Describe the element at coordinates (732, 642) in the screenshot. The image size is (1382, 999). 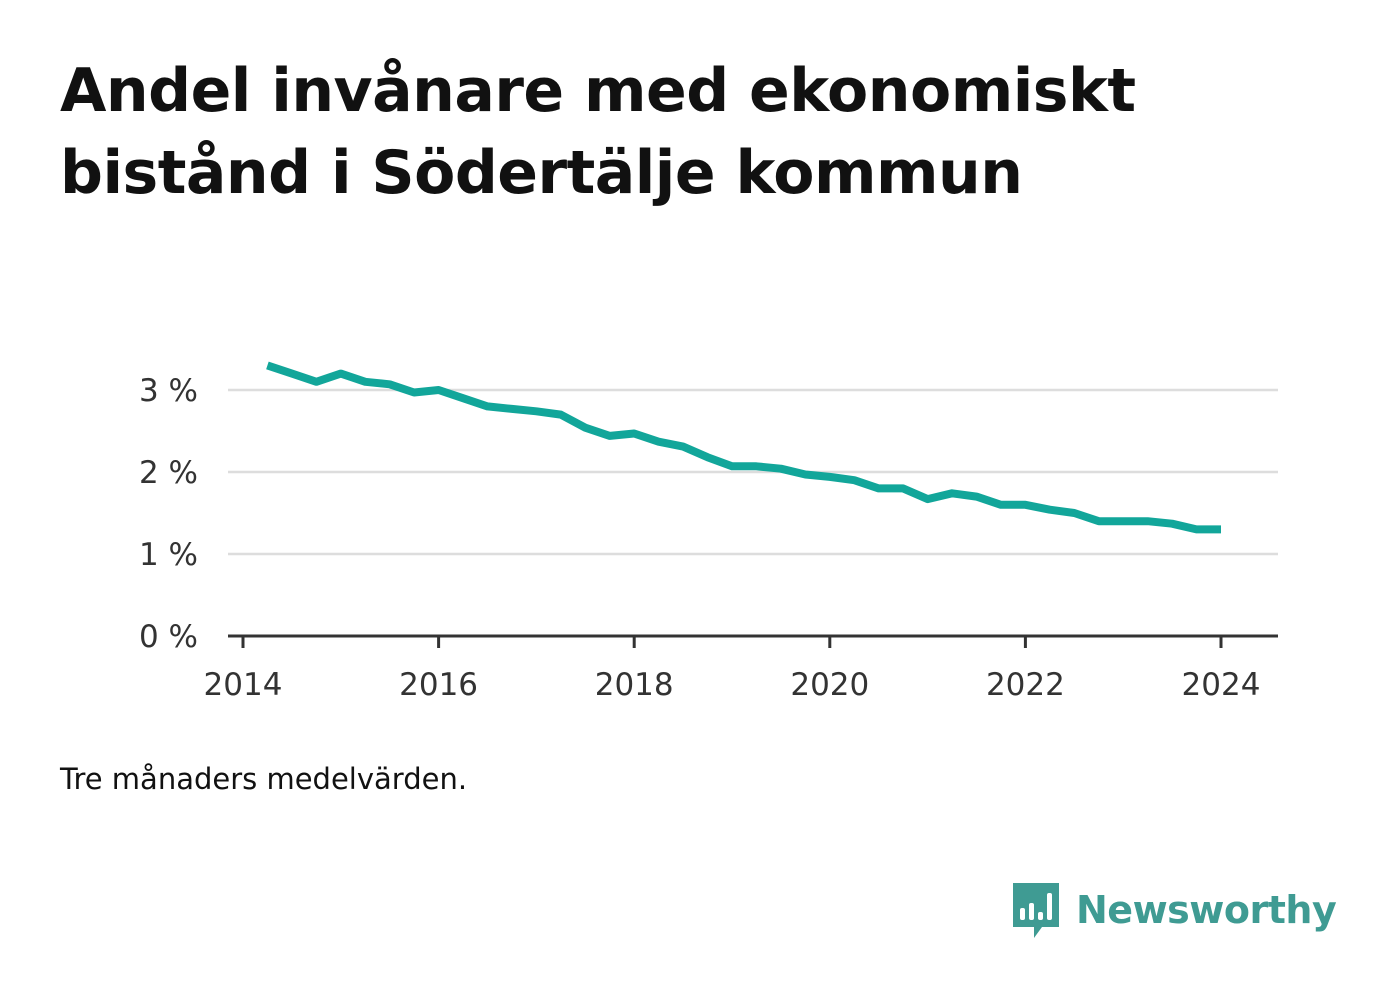
I see `x-axis-ticks` at that location.